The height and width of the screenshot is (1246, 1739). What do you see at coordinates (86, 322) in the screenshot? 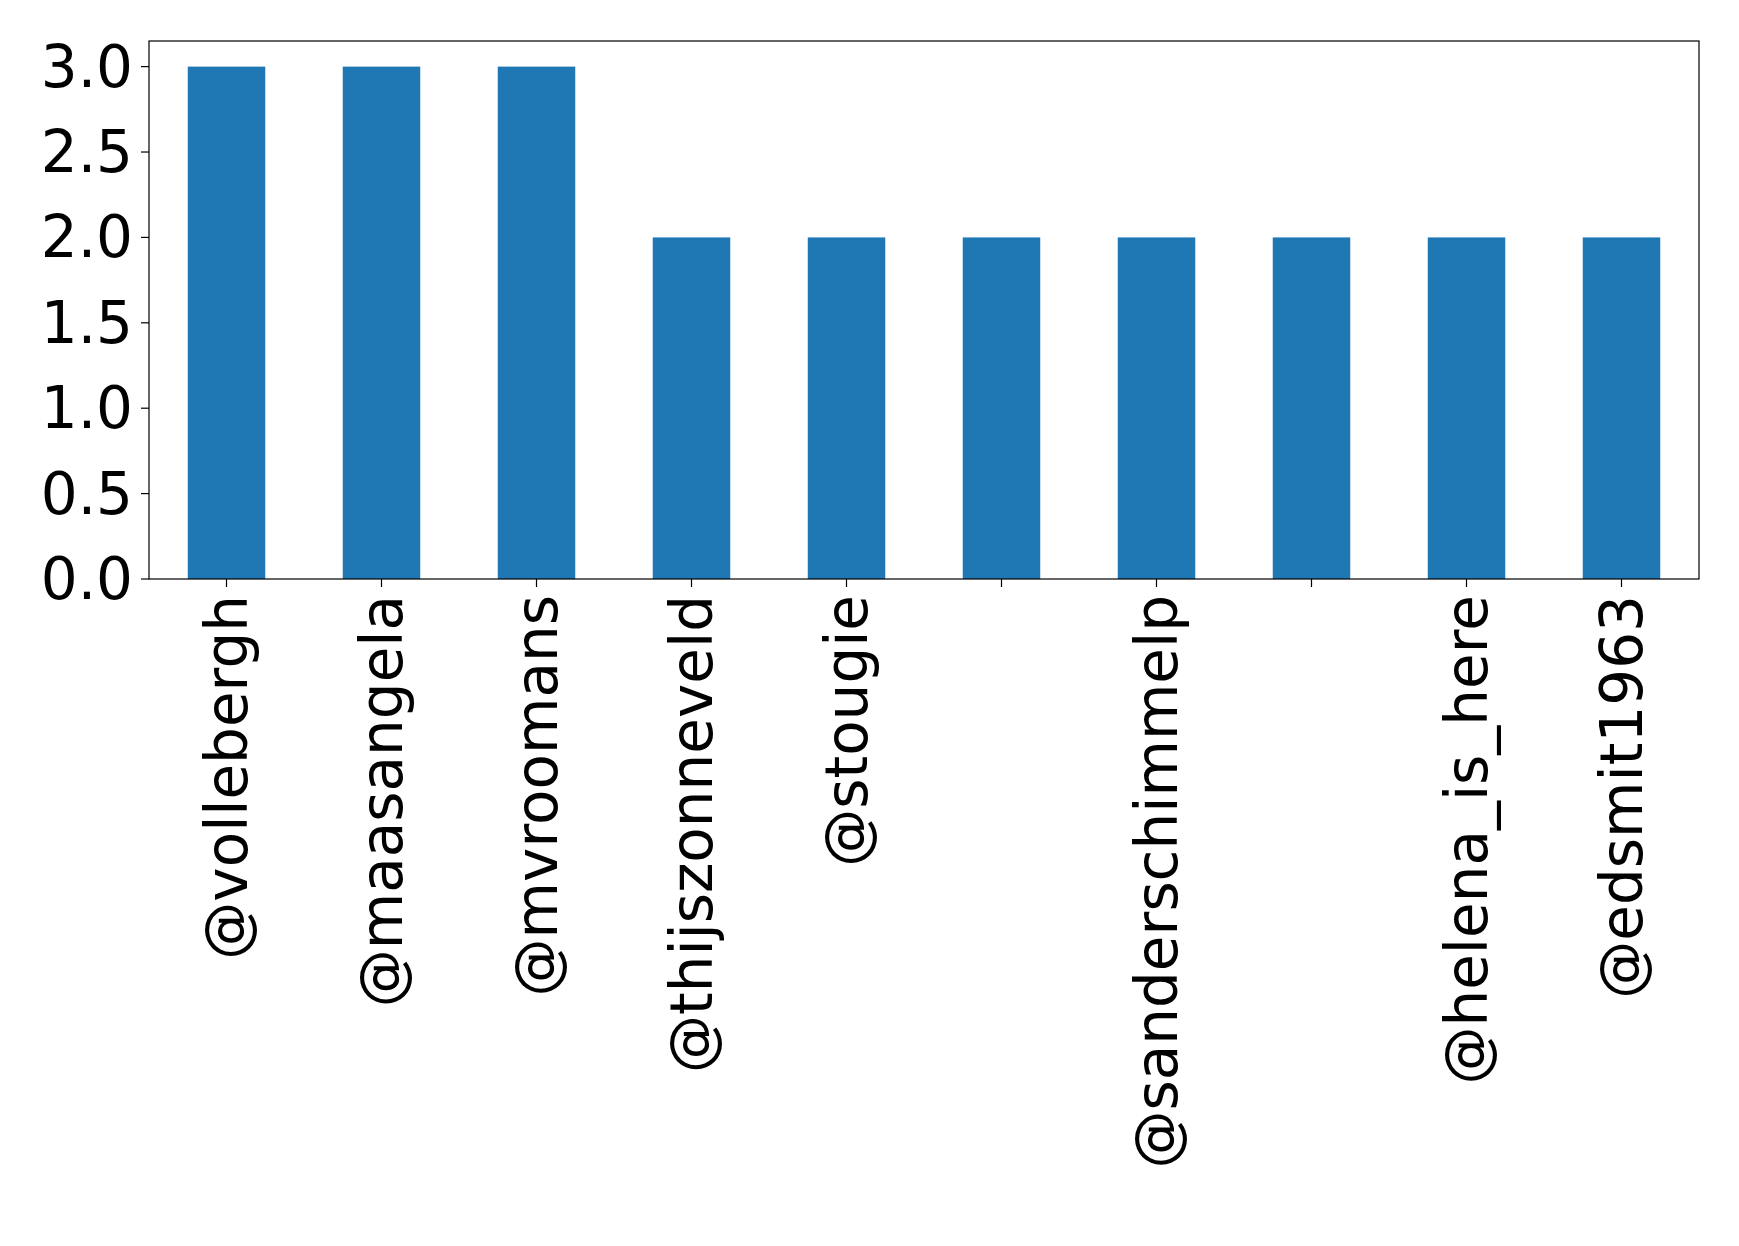
I see `y-tick-label: 1.5` at bounding box center [86, 322].